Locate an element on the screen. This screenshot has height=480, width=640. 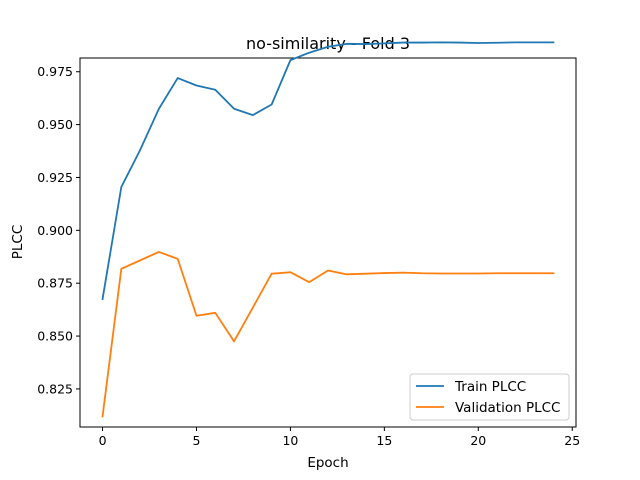
x-tick-label: 5 is located at coordinates (197, 440).